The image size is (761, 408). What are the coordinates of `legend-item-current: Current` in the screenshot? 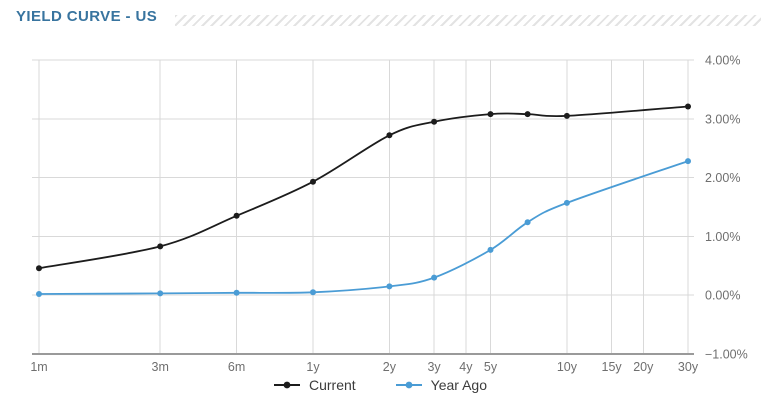 It's located at (314, 385).